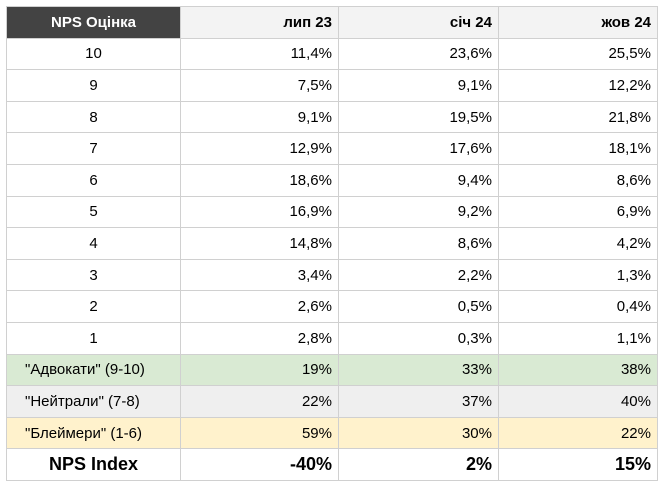 This screenshot has width=663, height=487. I want to click on cell: 9,2%, so click(418, 212).